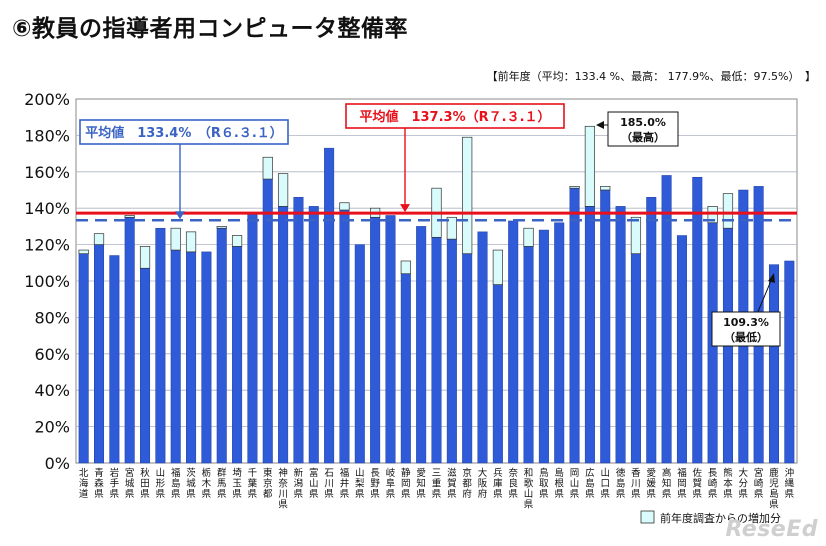  I want to click on y-tick-label: 80%, so click(52, 317).